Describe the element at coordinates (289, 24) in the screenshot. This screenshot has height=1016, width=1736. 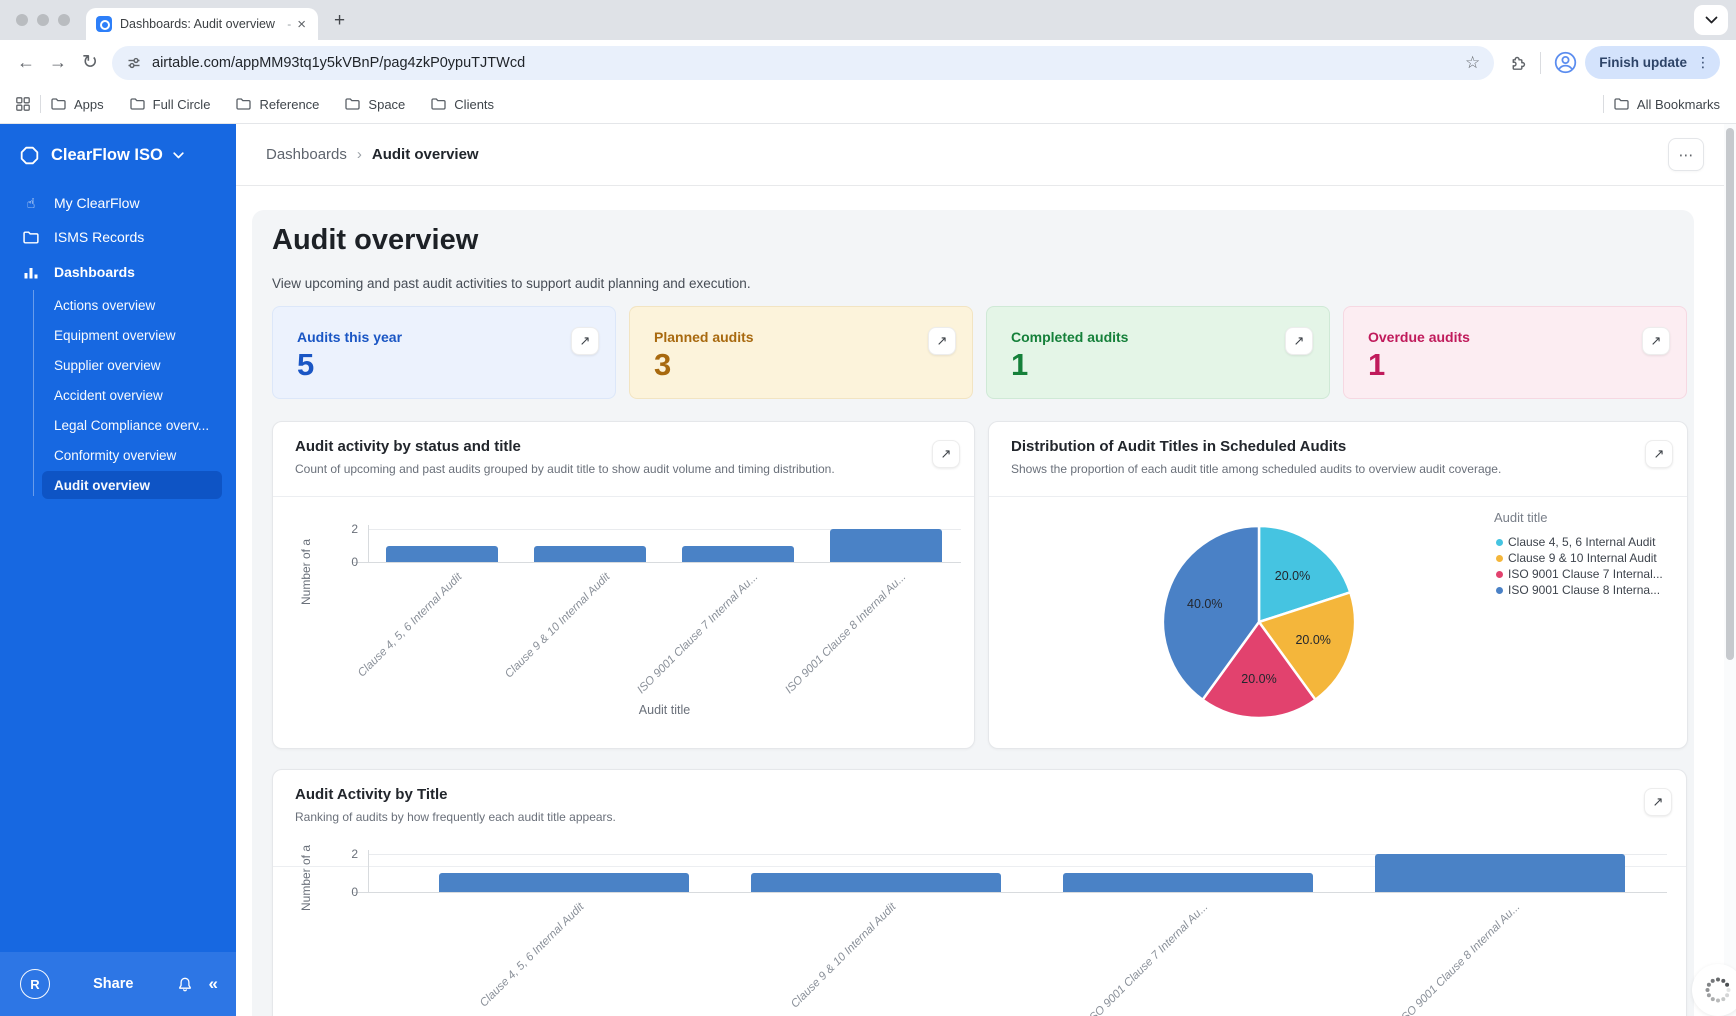
I see `tab-title-suffix: -` at that location.